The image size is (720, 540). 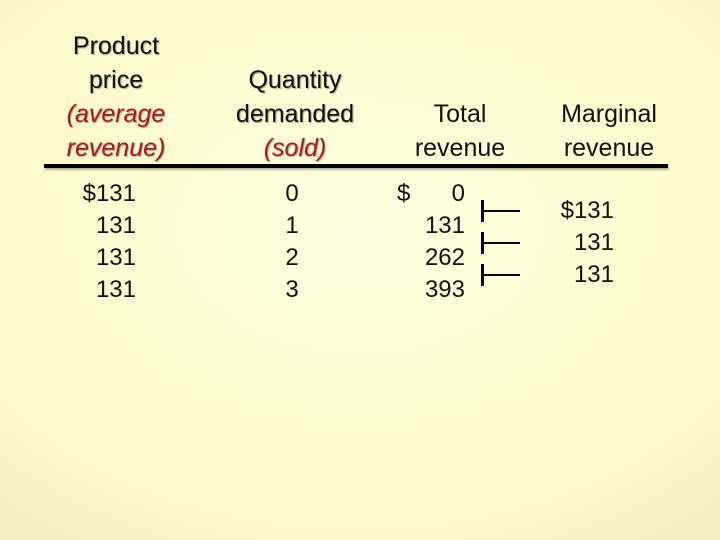 I want to click on total-revenue-cell: 262, so click(x=444, y=257).